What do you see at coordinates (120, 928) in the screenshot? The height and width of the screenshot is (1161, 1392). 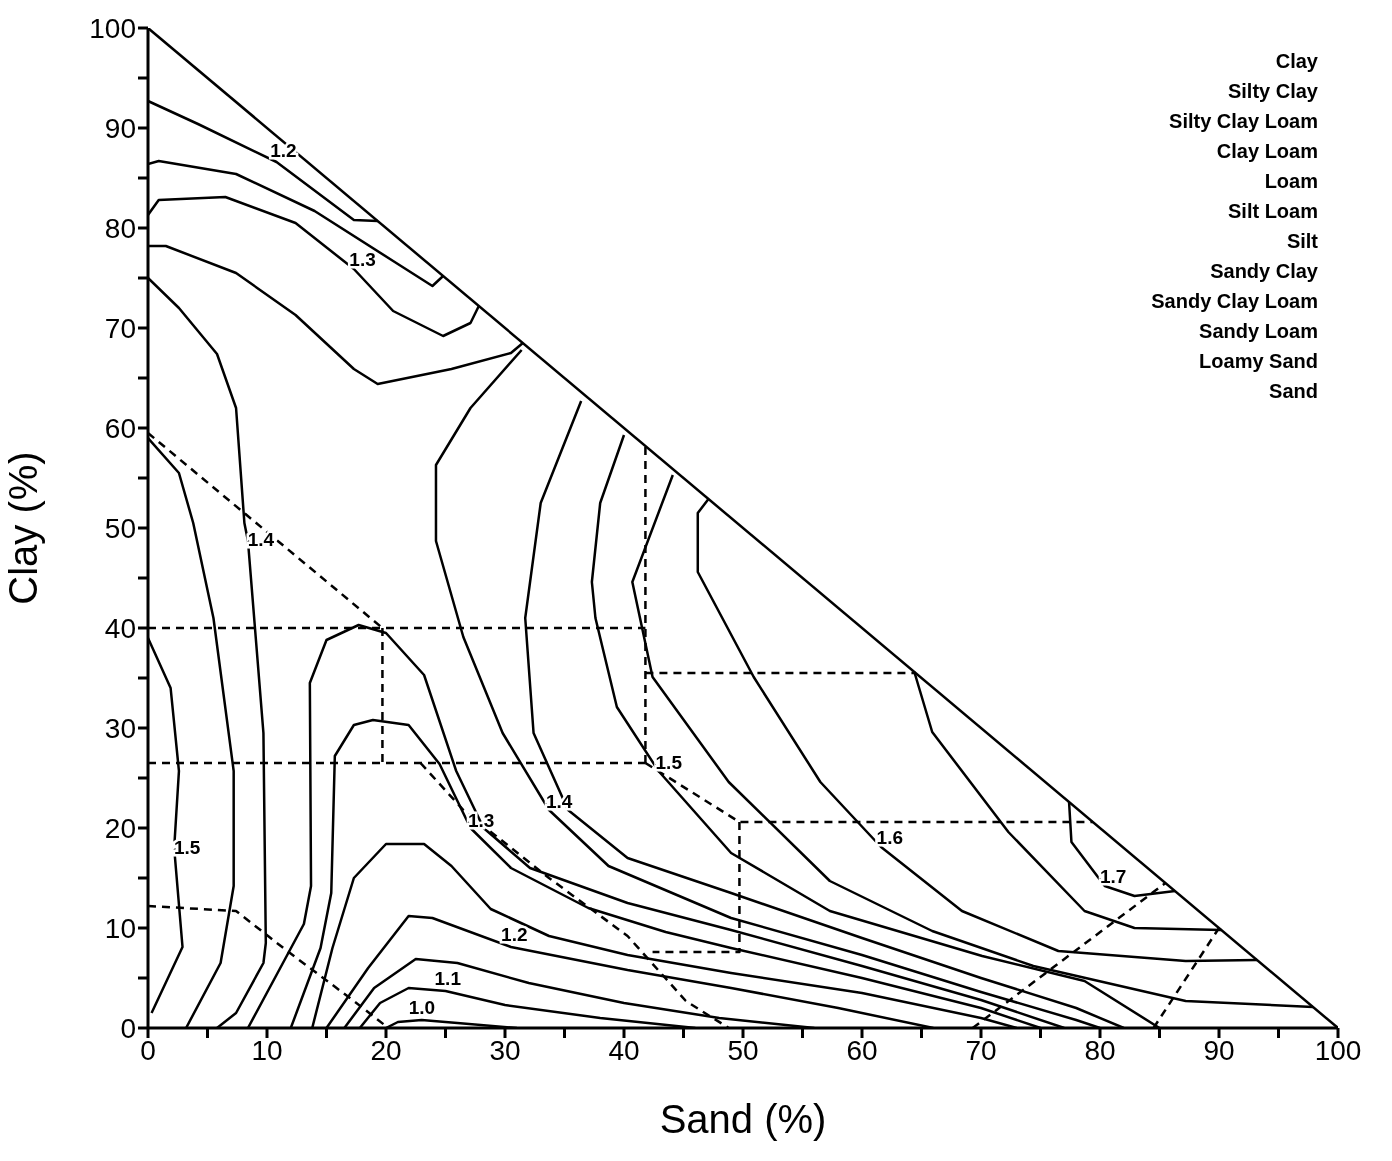 I see `y-tick-label: 10` at bounding box center [120, 928].